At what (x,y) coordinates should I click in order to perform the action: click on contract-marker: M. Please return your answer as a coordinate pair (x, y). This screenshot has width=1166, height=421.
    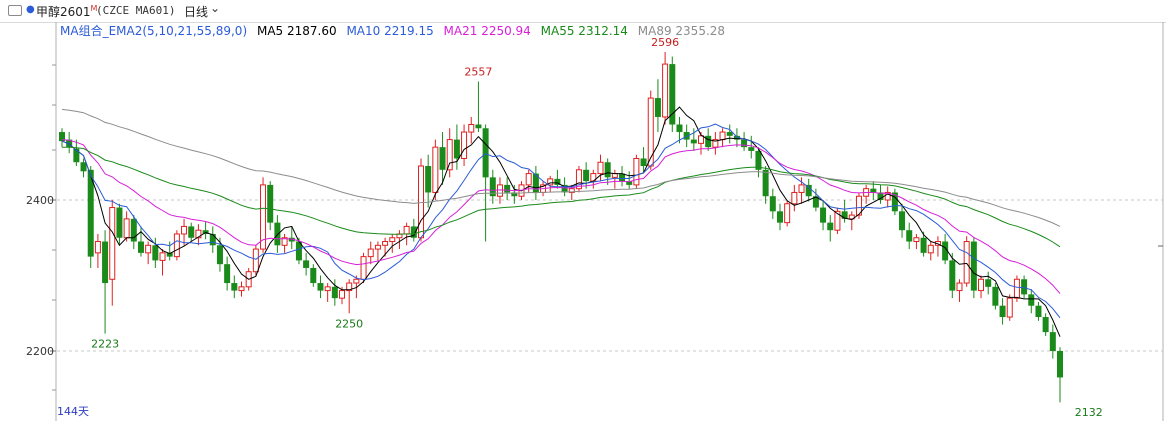
    Looking at the image, I should click on (94, 8).